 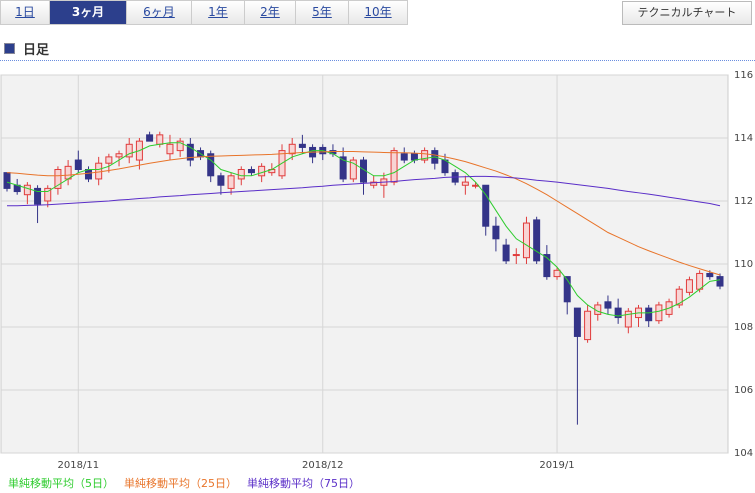 What do you see at coordinates (364, 191) in the screenshot?
I see `moving-average-line` at bounding box center [364, 191].